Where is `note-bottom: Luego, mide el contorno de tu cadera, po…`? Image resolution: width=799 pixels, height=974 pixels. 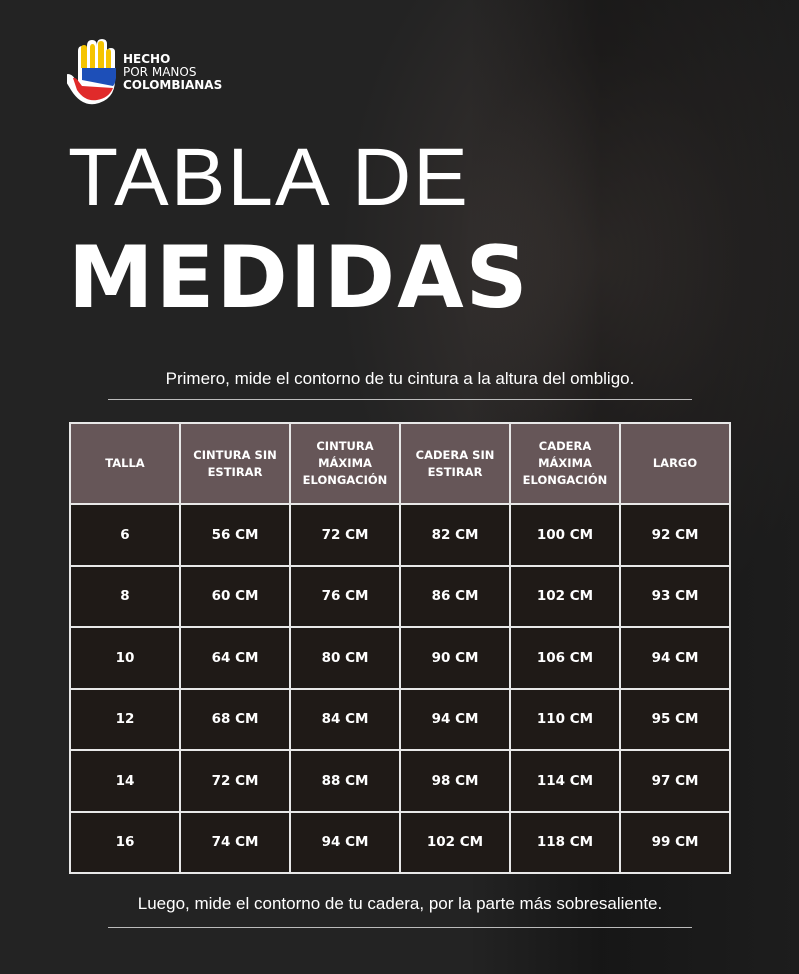 note-bottom: Luego, mide el contorno de tu cadera, po… is located at coordinates (400, 903).